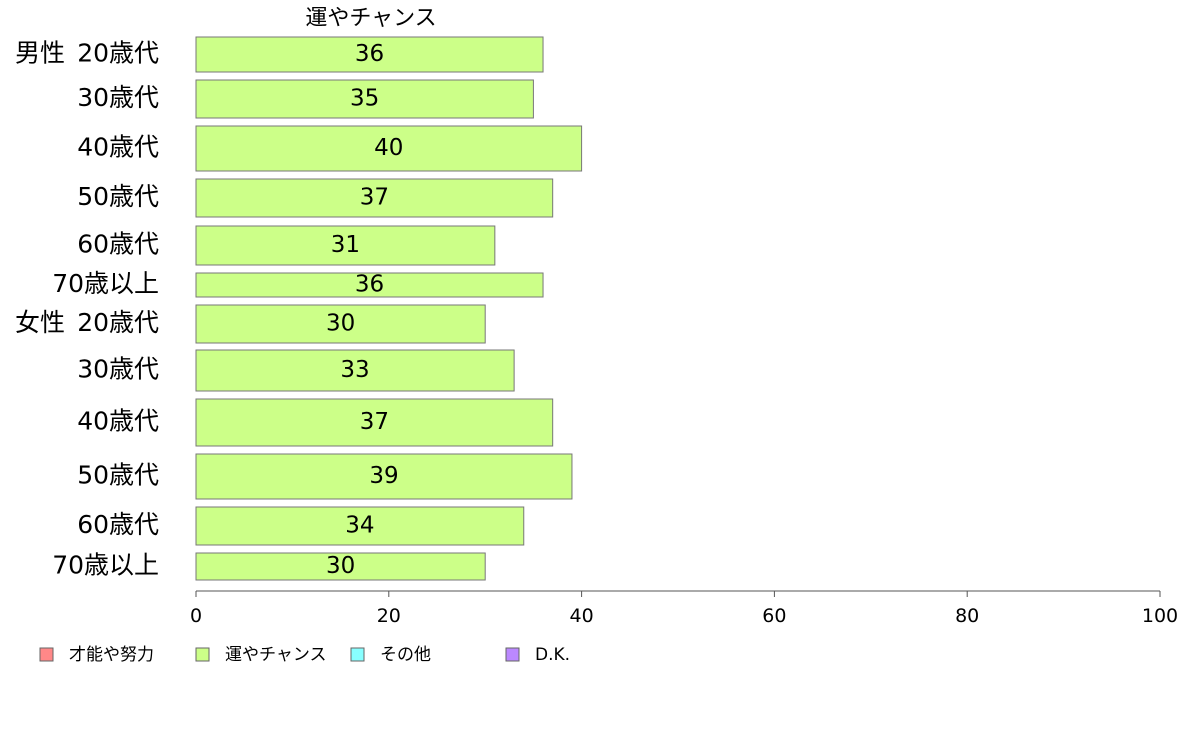 The width and height of the screenshot is (1188, 736). I want to click on legend-label: その他, so click(405, 655).